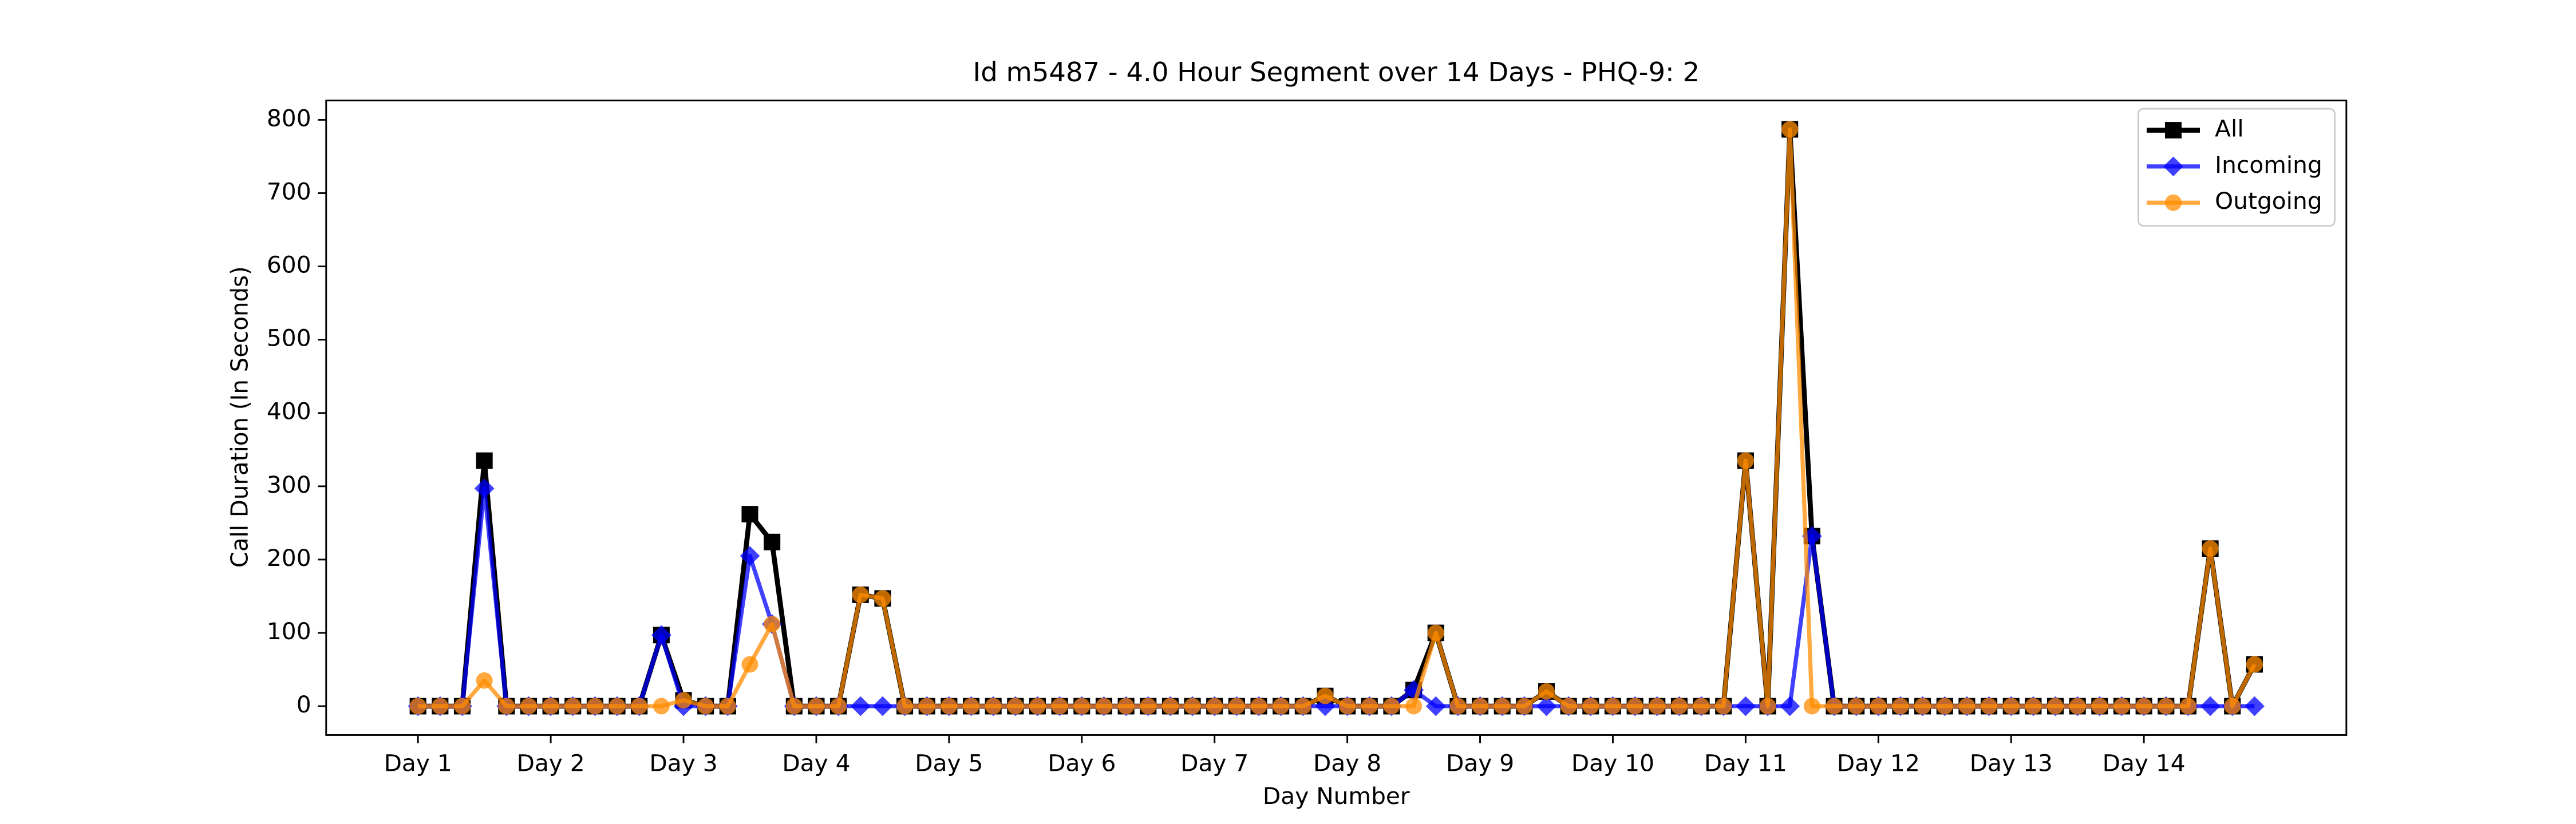 The image size is (2576, 824). I want to click on x-tick-label: Day 9, so click(1480, 763).